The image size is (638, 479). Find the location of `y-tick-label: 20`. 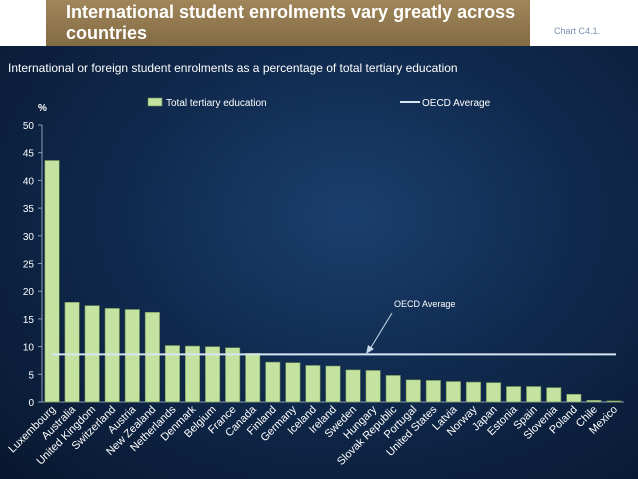

y-tick-label: 20 is located at coordinates (29, 292).